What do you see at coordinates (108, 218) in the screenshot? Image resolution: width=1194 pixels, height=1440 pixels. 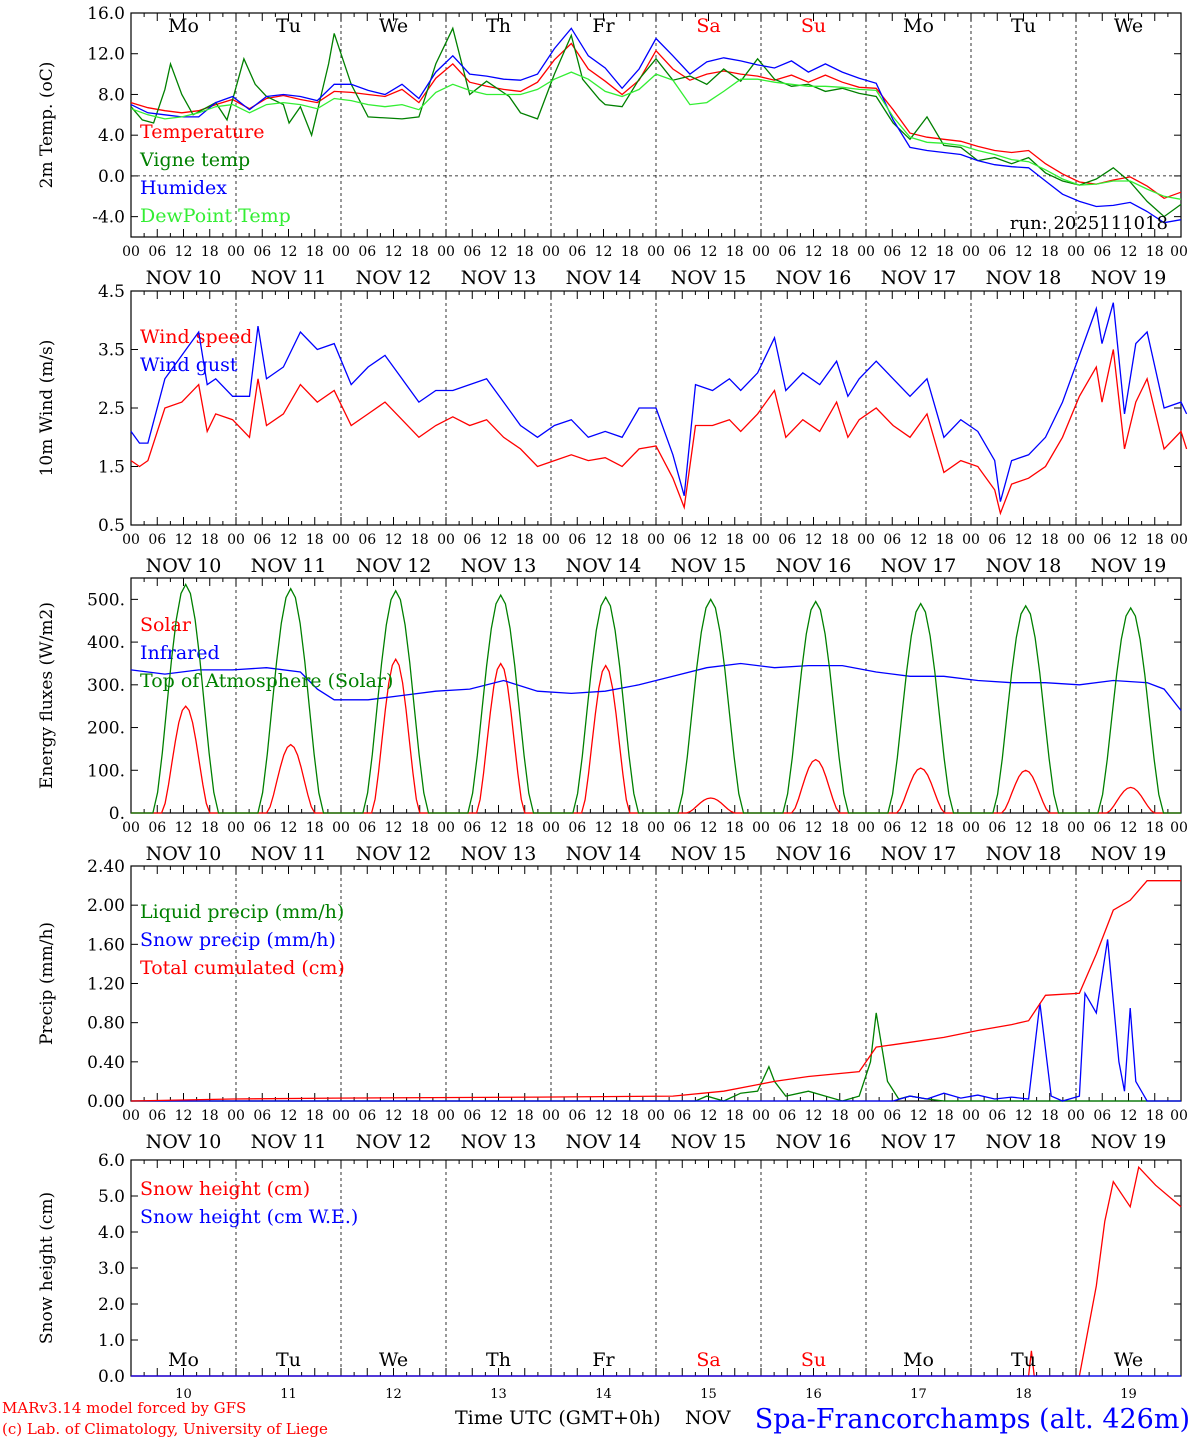 I see `y-tick-label: -4.0` at bounding box center [108, 218].